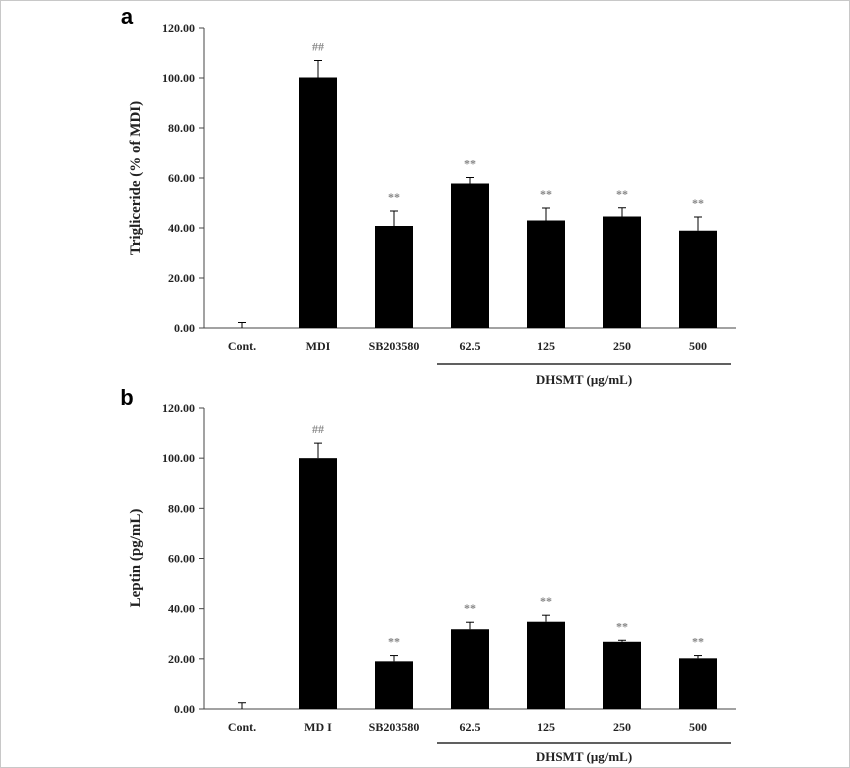 The image size is (850, 768). I want to click on panel-a-y-axis-title: Trigliceride (% of MDI), so click(136, 178).